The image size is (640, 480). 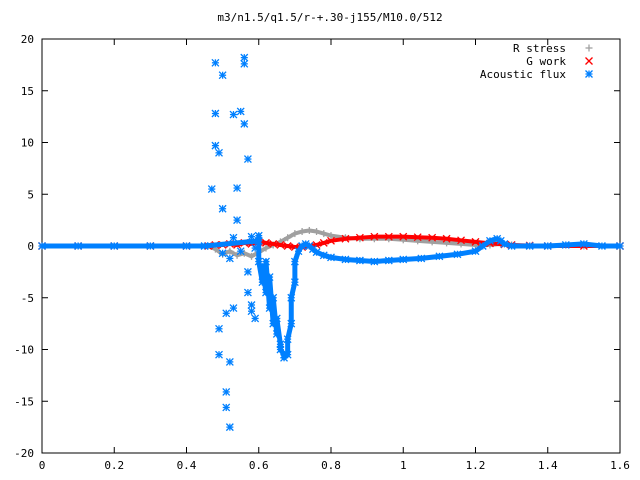 I want to click on y-tick-label: -10, so click(x=24, y=350).